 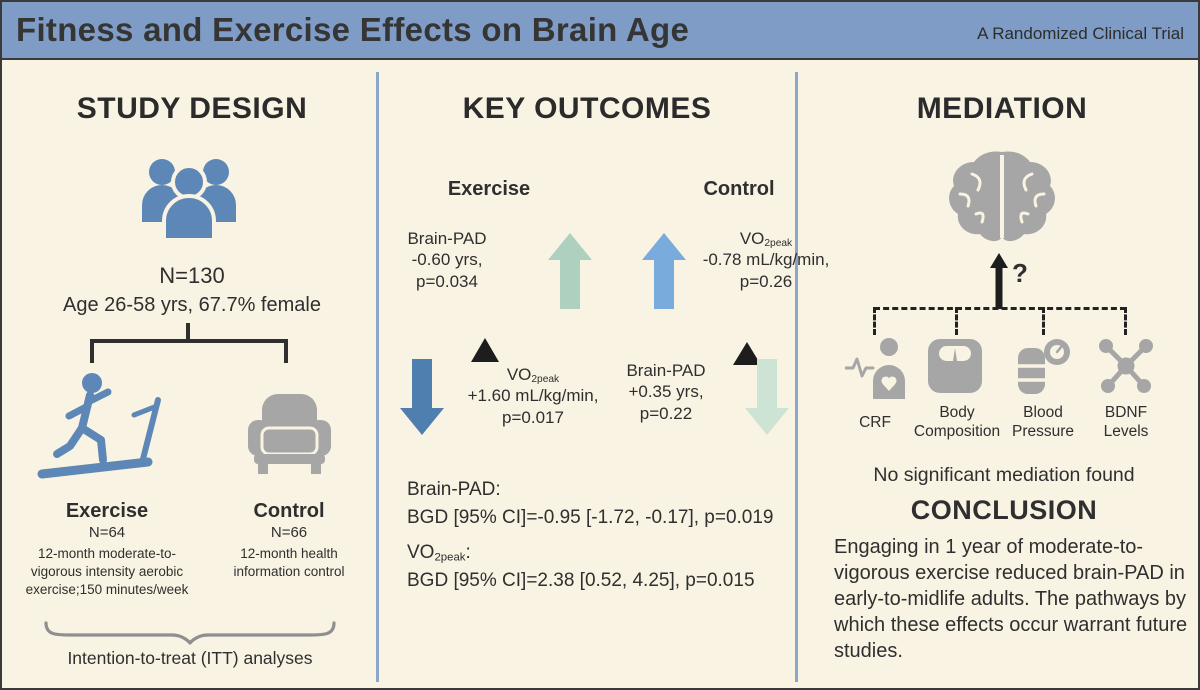 What do you see at coordinates (955, 368) in the screenshot?
I see `scale-icon` at bounding box center [955, 368].